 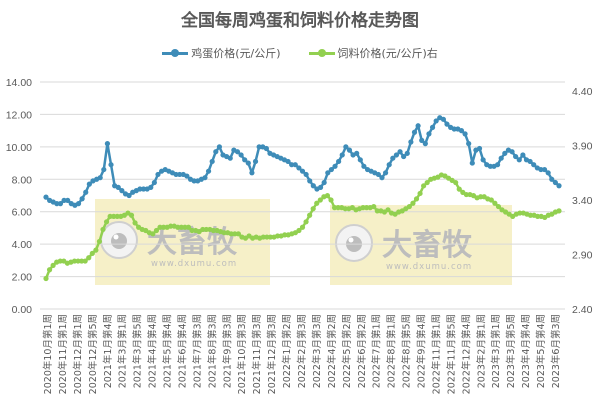 What do you see at coordinates (22, 180) in the screenshot?
I see `y-axis-tick-label: 8.00` at bounding box center [22, 180].